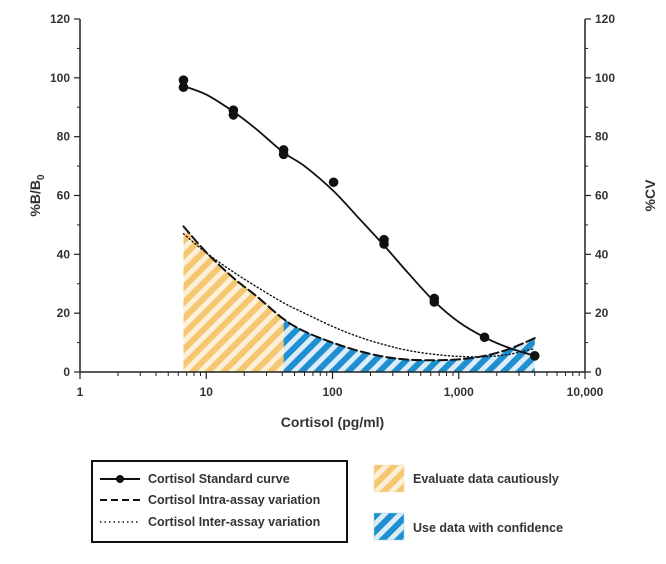 The image size is (666, 564). Describe the element at coordinates (234, 500) in the screenshot. I see `legend-label-intra-assay: Cortisol Intra-assay variation` at that location.